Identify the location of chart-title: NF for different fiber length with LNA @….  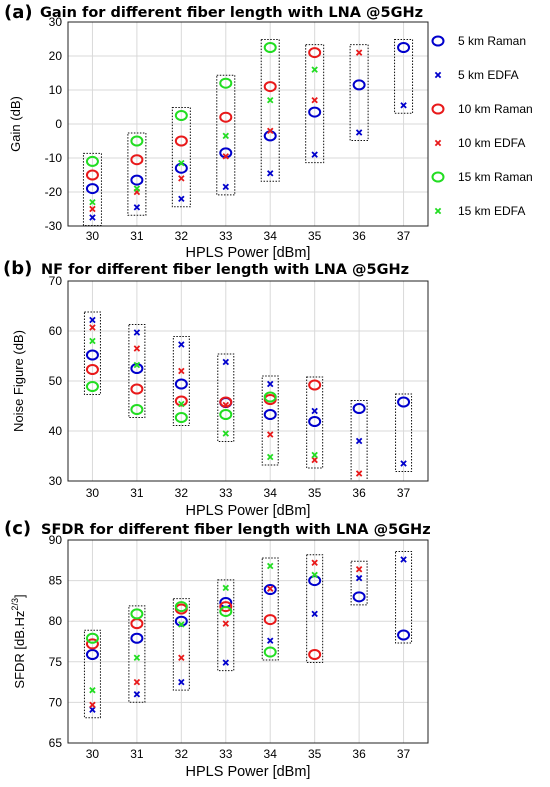
(225, 270).